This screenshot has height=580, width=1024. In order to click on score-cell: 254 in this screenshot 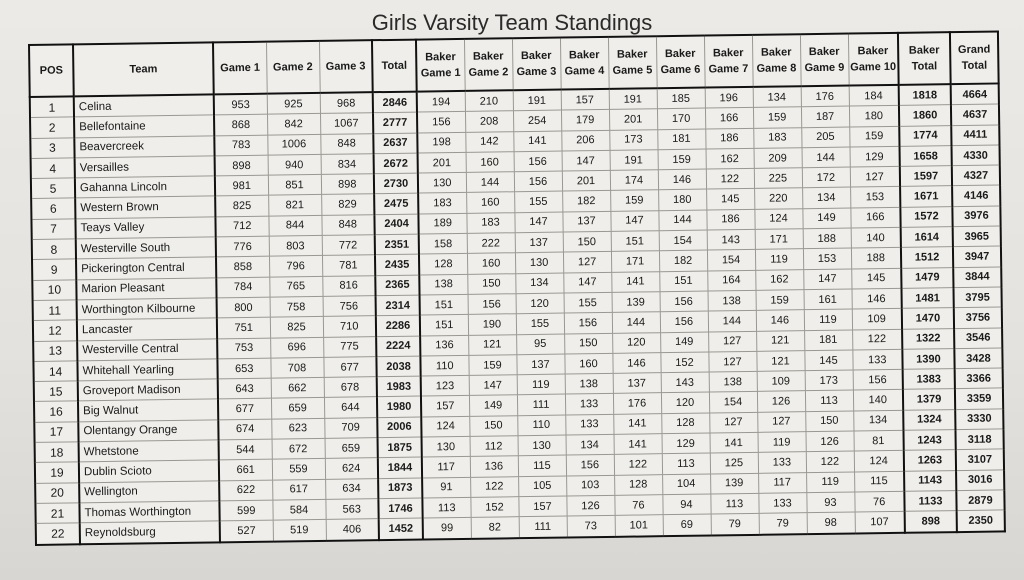, I will do `click(537, 121)`.